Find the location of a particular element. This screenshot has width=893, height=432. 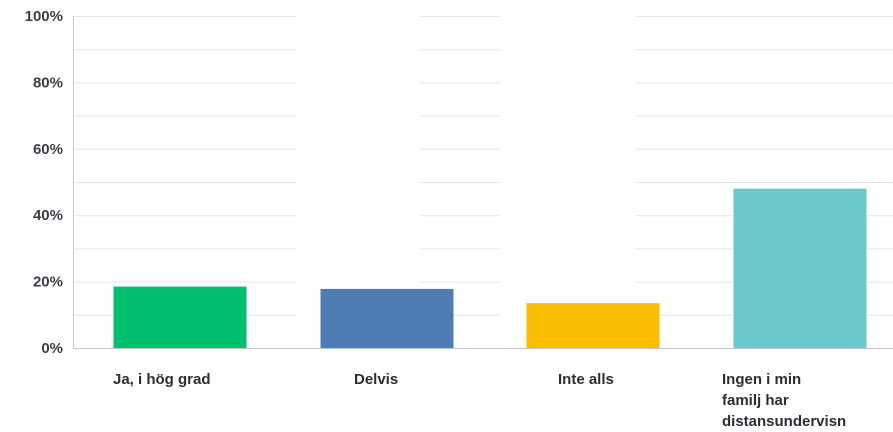

x-category-label: Ingen i min familj har distansundervisn is located at coordinates (784, 400).